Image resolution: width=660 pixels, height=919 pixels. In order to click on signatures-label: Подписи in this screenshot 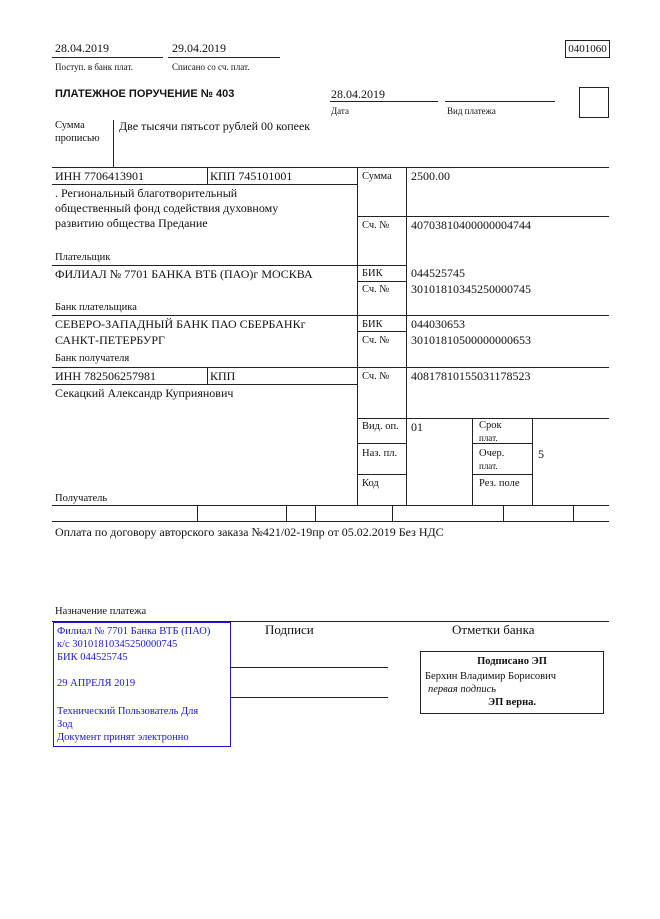, I will do `click(289, 629)`.